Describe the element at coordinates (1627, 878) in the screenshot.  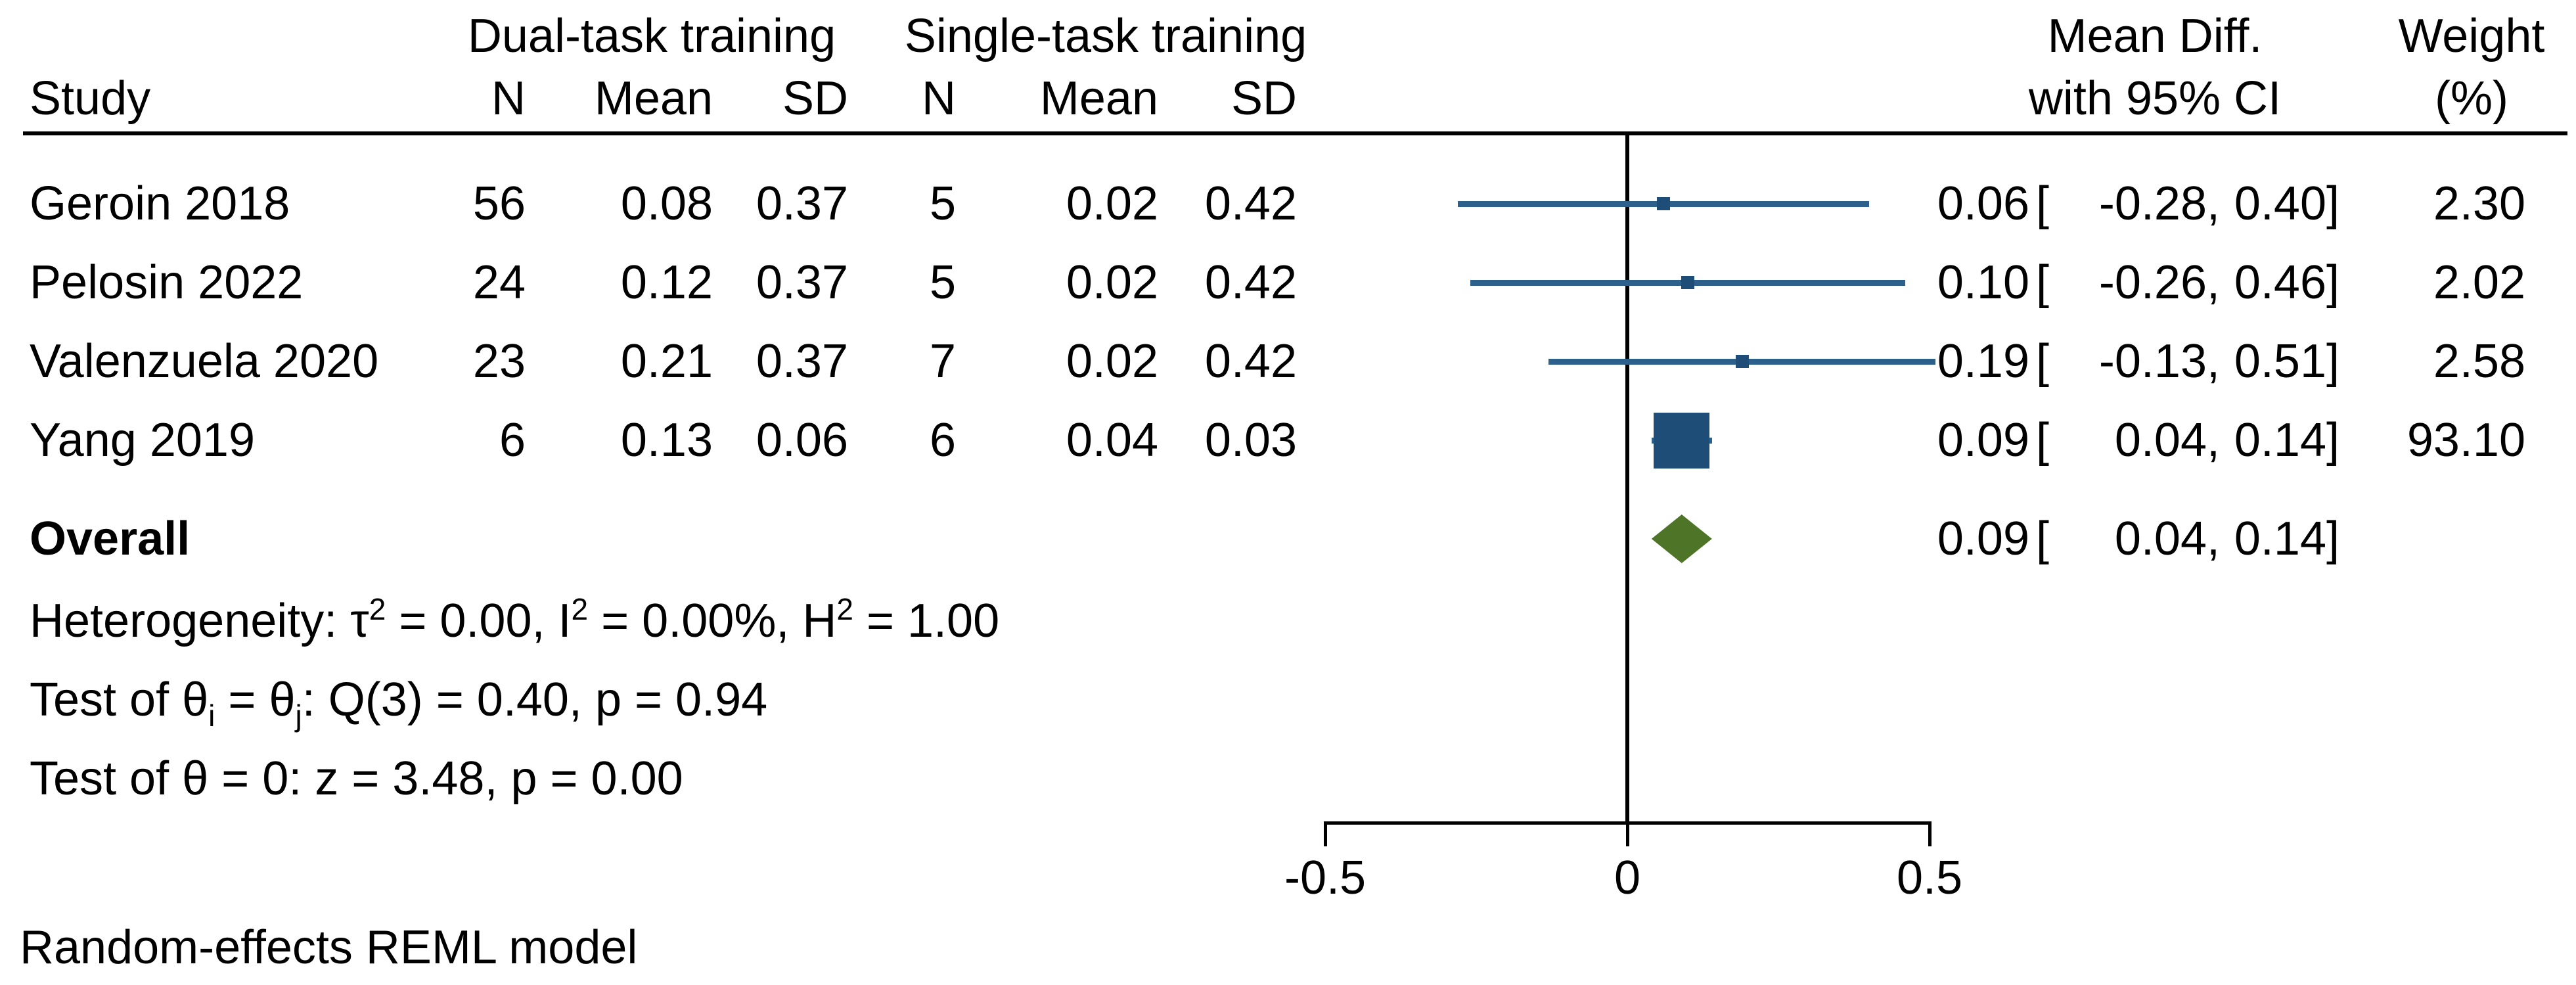
I see `x-axis-tick-label: 0` at that location.